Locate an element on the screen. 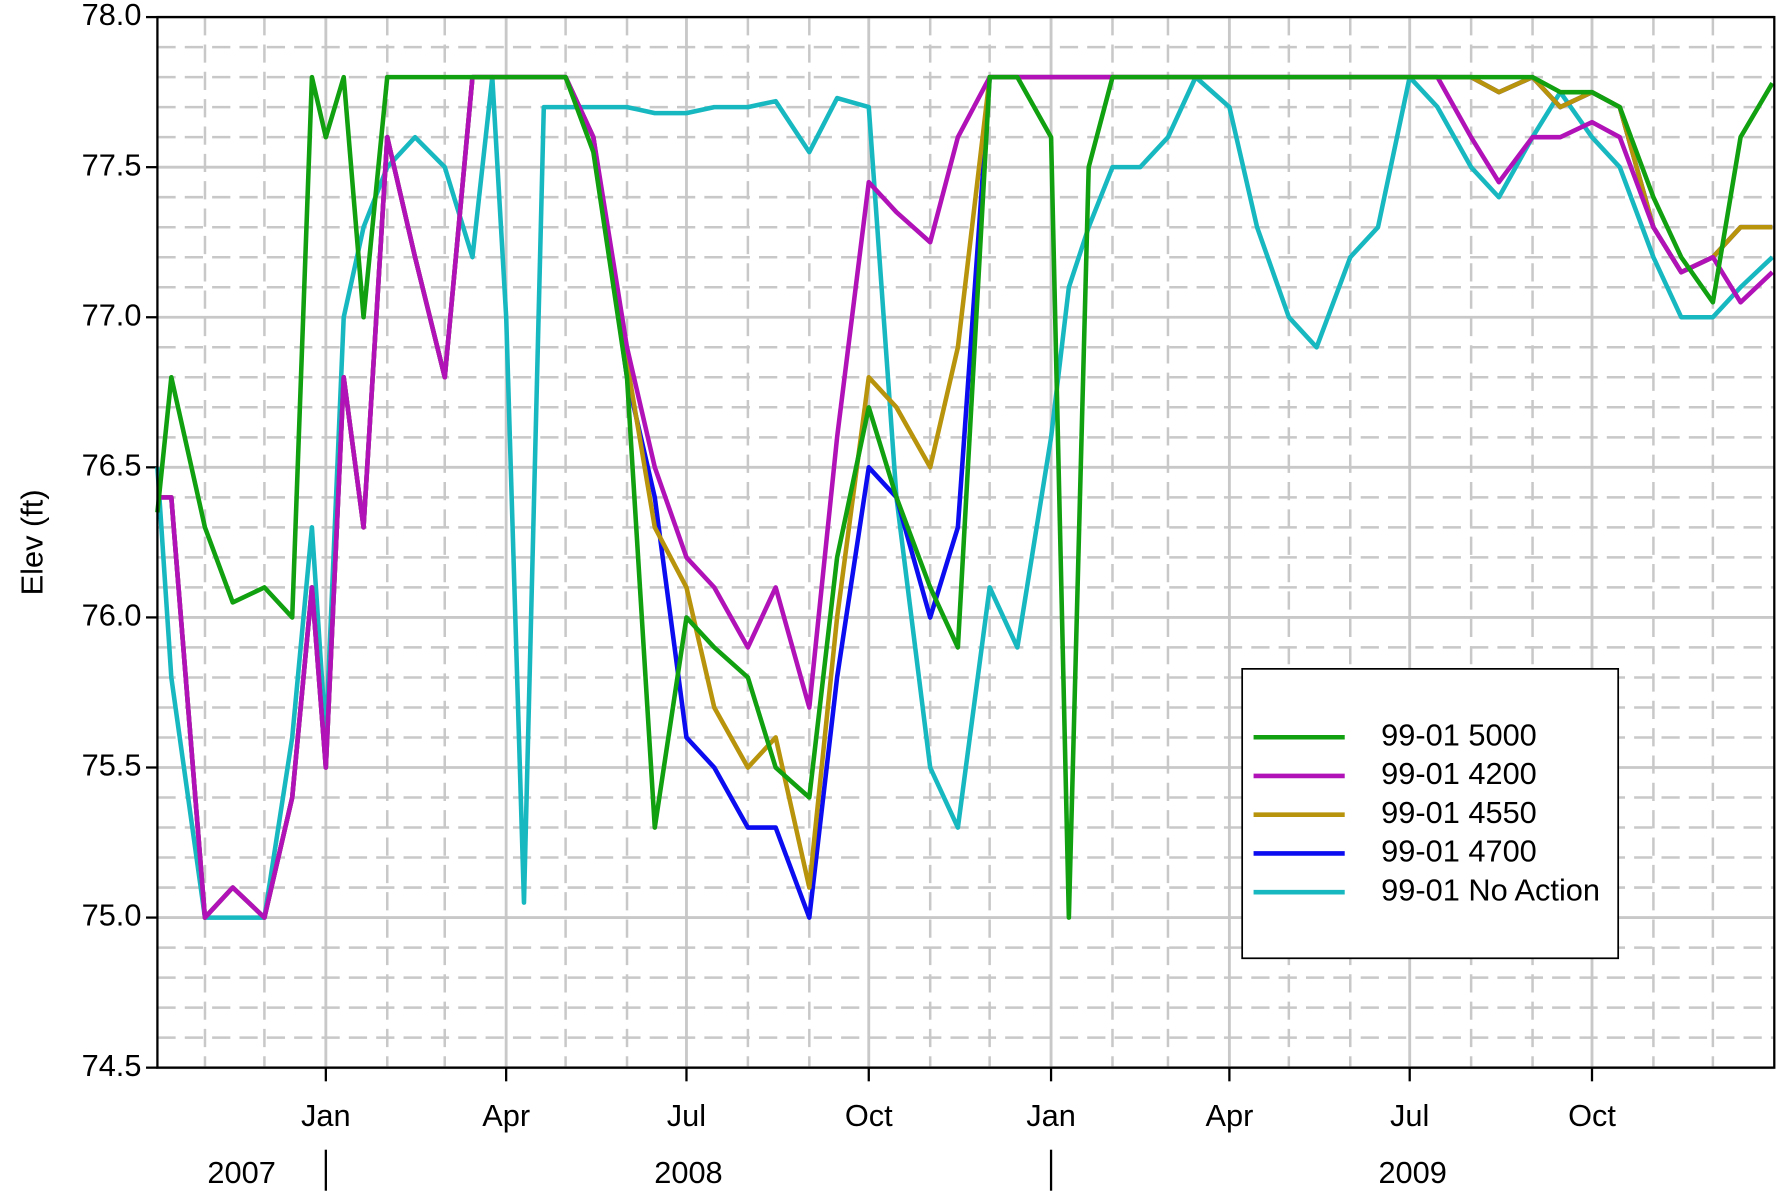 The width and height of the screenshot is (1787, 1193). y-tick-label: 75.0 is located at coordinates (112, 915).